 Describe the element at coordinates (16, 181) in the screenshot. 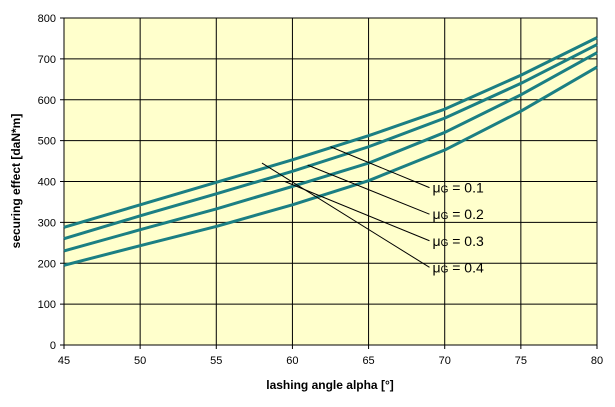

I see `y-axis-title: securing effect [daN*m]` at that location.